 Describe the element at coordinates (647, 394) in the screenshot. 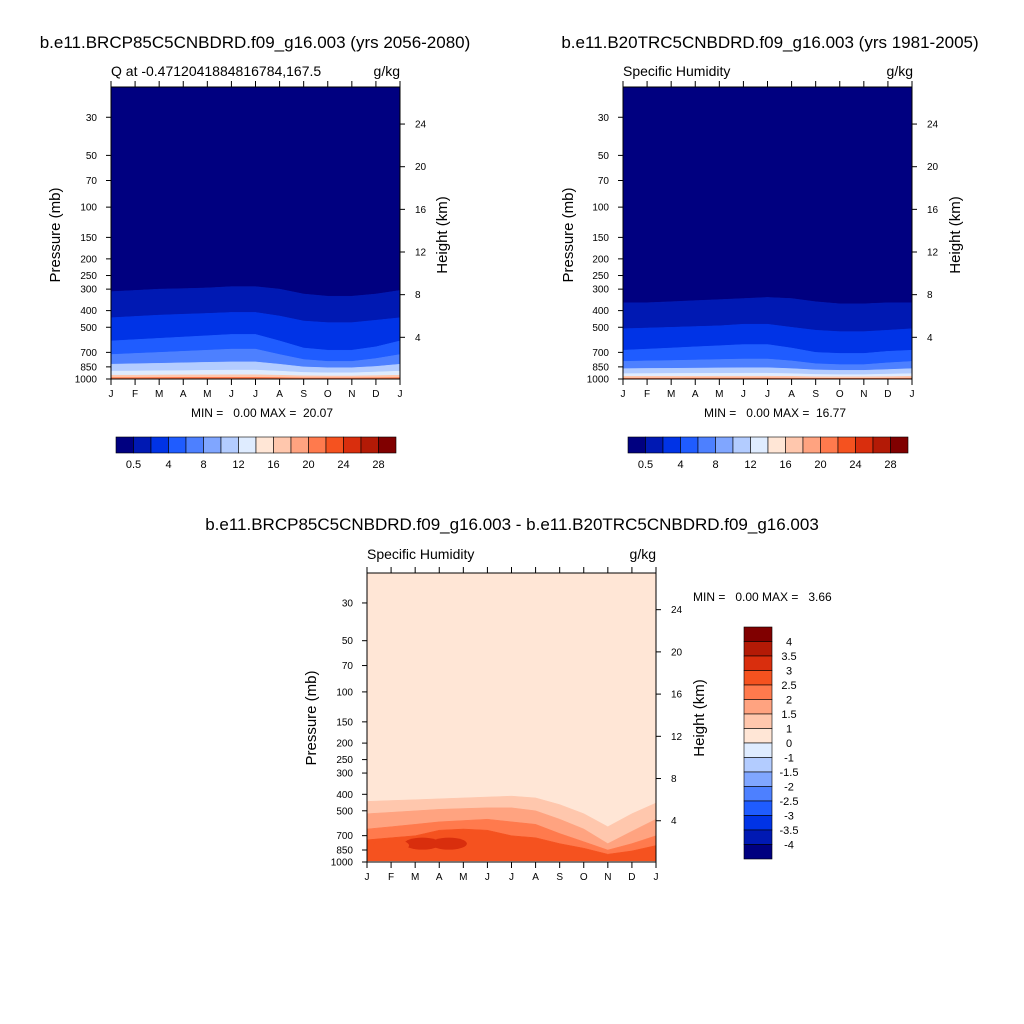

I see `x-tick-label: F` at that location.